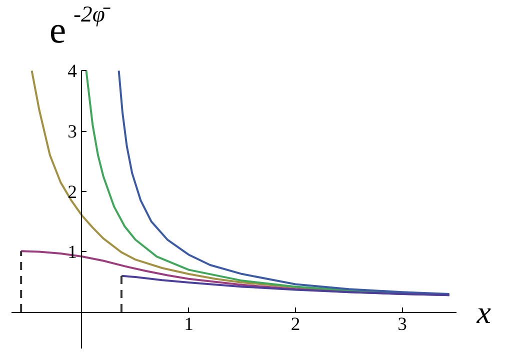 This screenshot has width=523, height=363. Describe the element at coordinates (295, 325) in the screenshot. I see `x-tick-label: 2` at that location.